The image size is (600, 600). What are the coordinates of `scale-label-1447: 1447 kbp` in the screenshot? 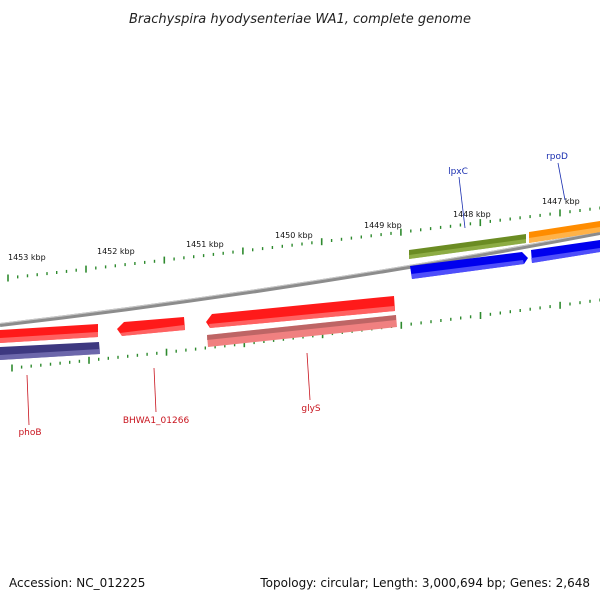 It's located at (561, 201).